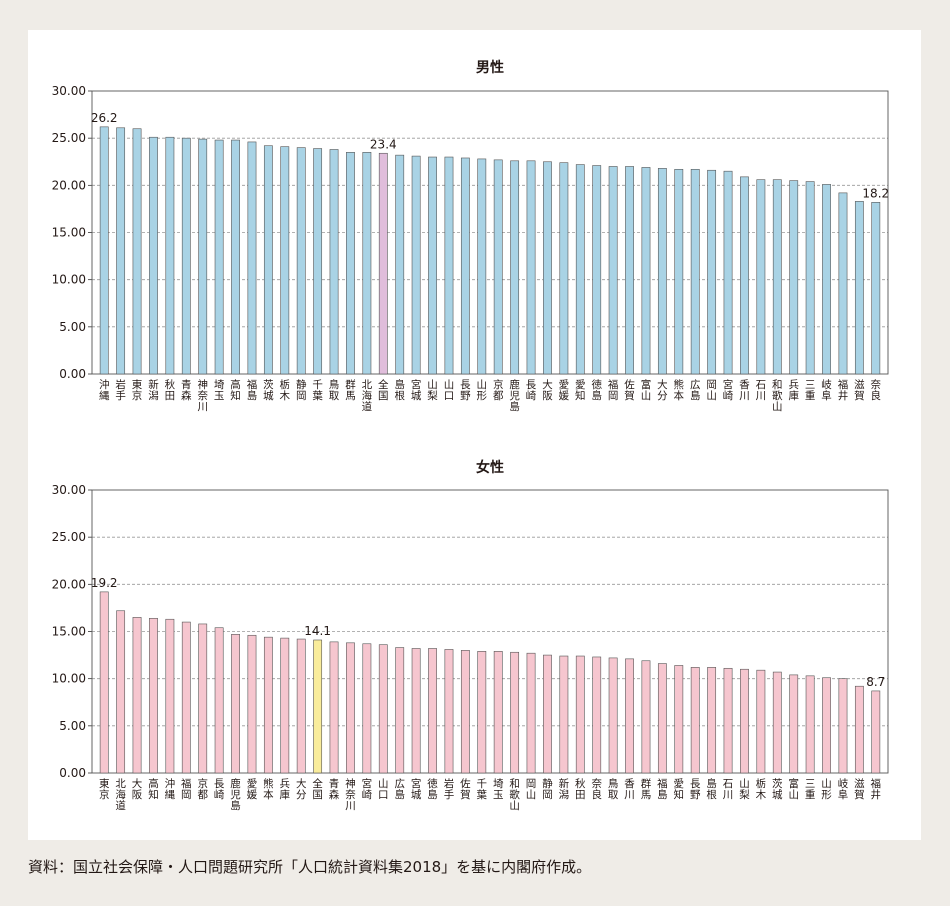  Describe the element at coordinates (728, 720) in the screenshot. I see `female-bar-石川` at that location.